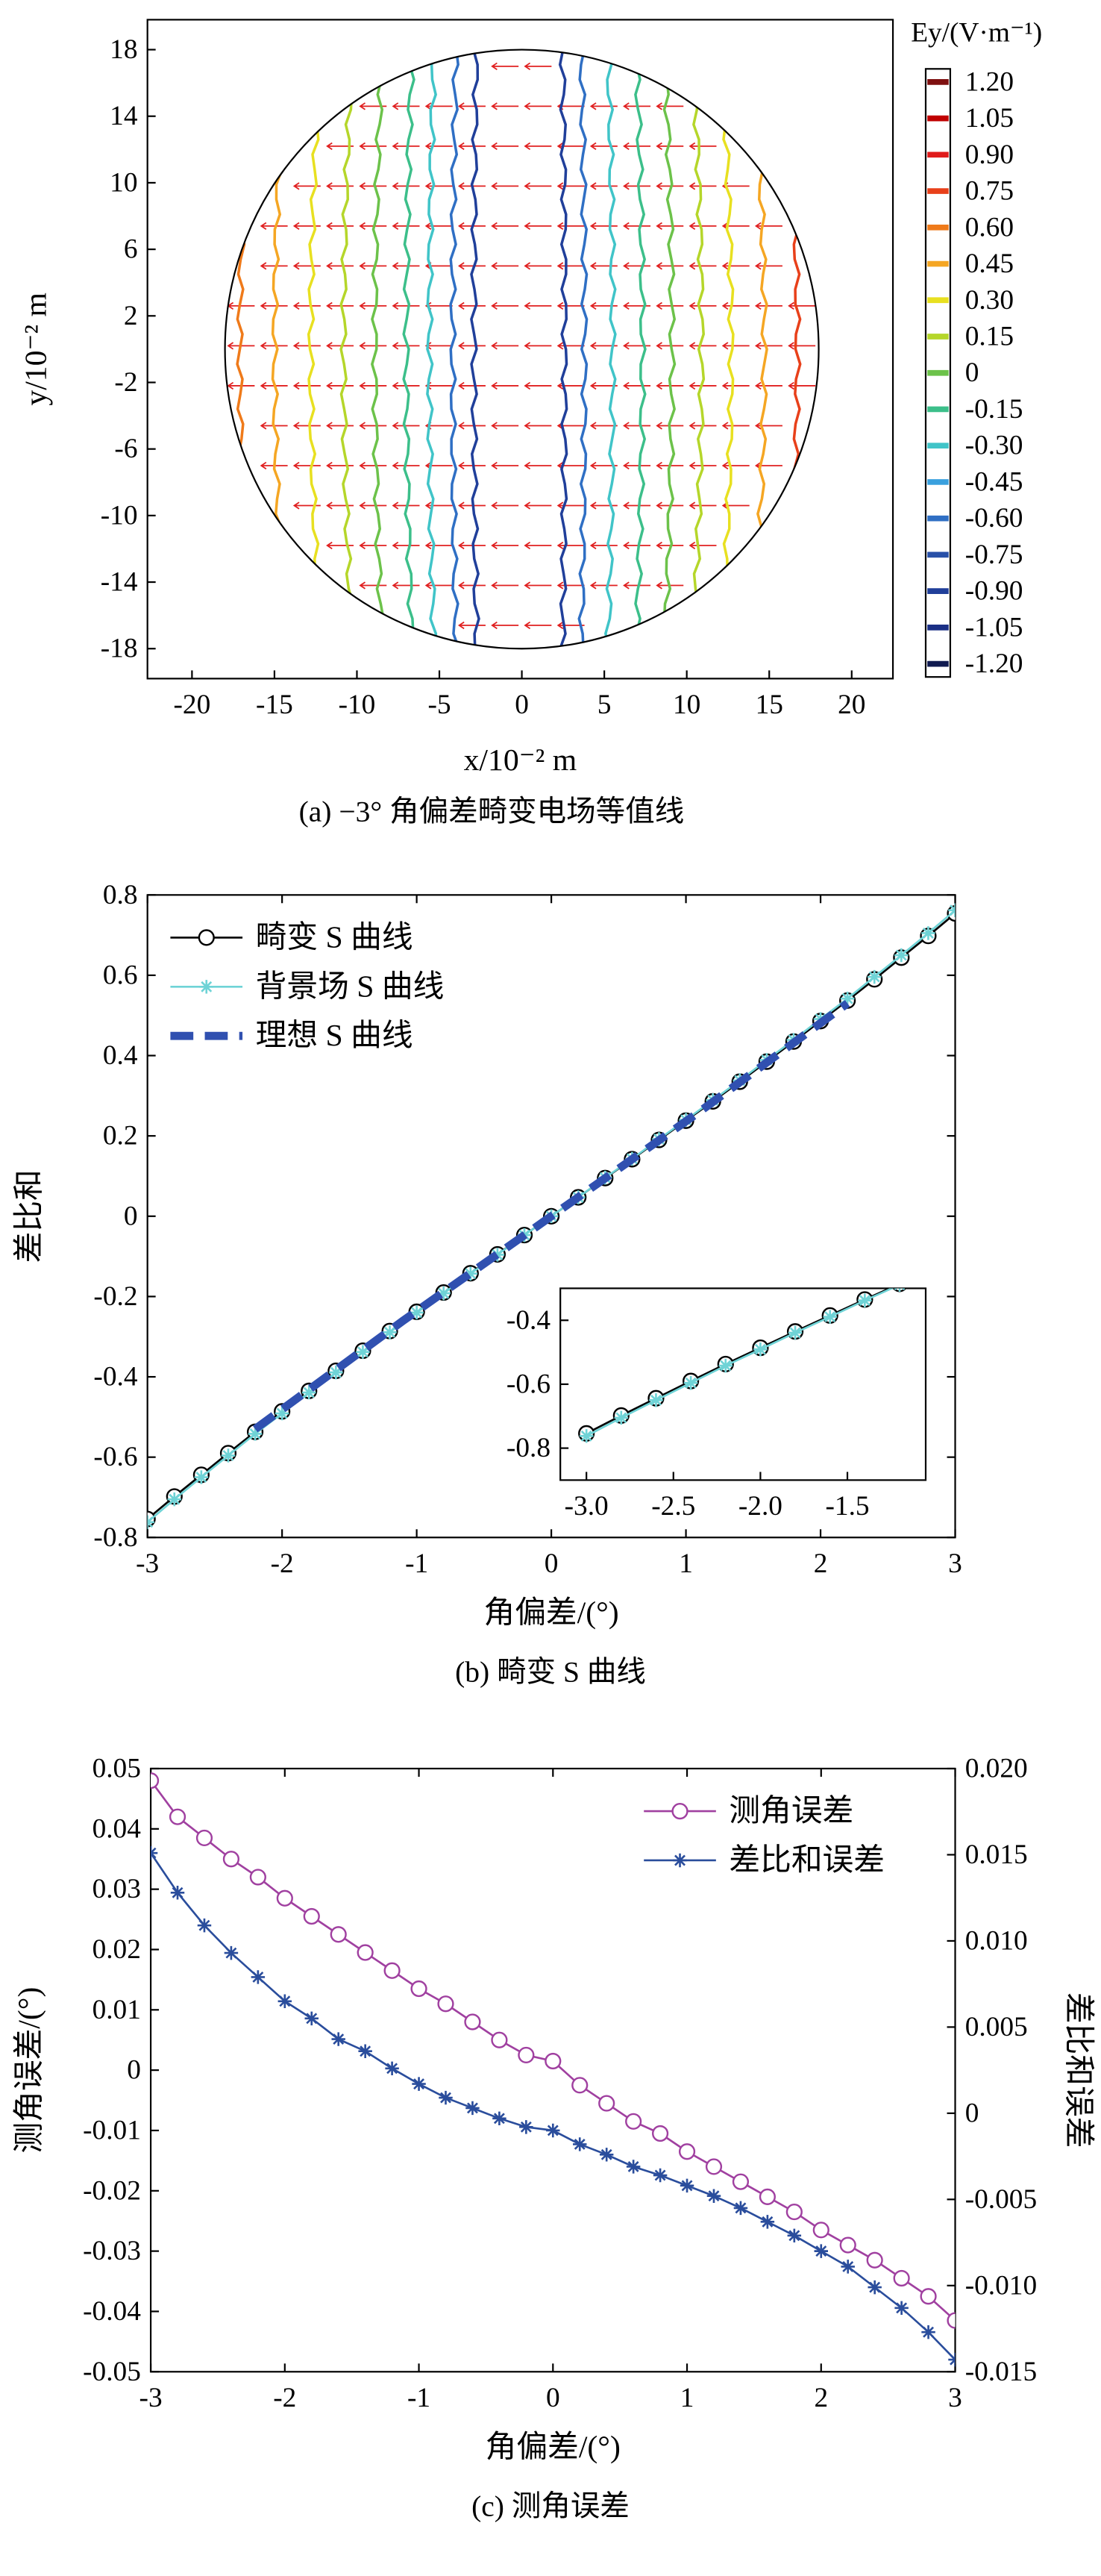  Describe the element at coordinates (334, 936) in the screenshot. I see `legend-label: 畸变 S 曲线` at that location.